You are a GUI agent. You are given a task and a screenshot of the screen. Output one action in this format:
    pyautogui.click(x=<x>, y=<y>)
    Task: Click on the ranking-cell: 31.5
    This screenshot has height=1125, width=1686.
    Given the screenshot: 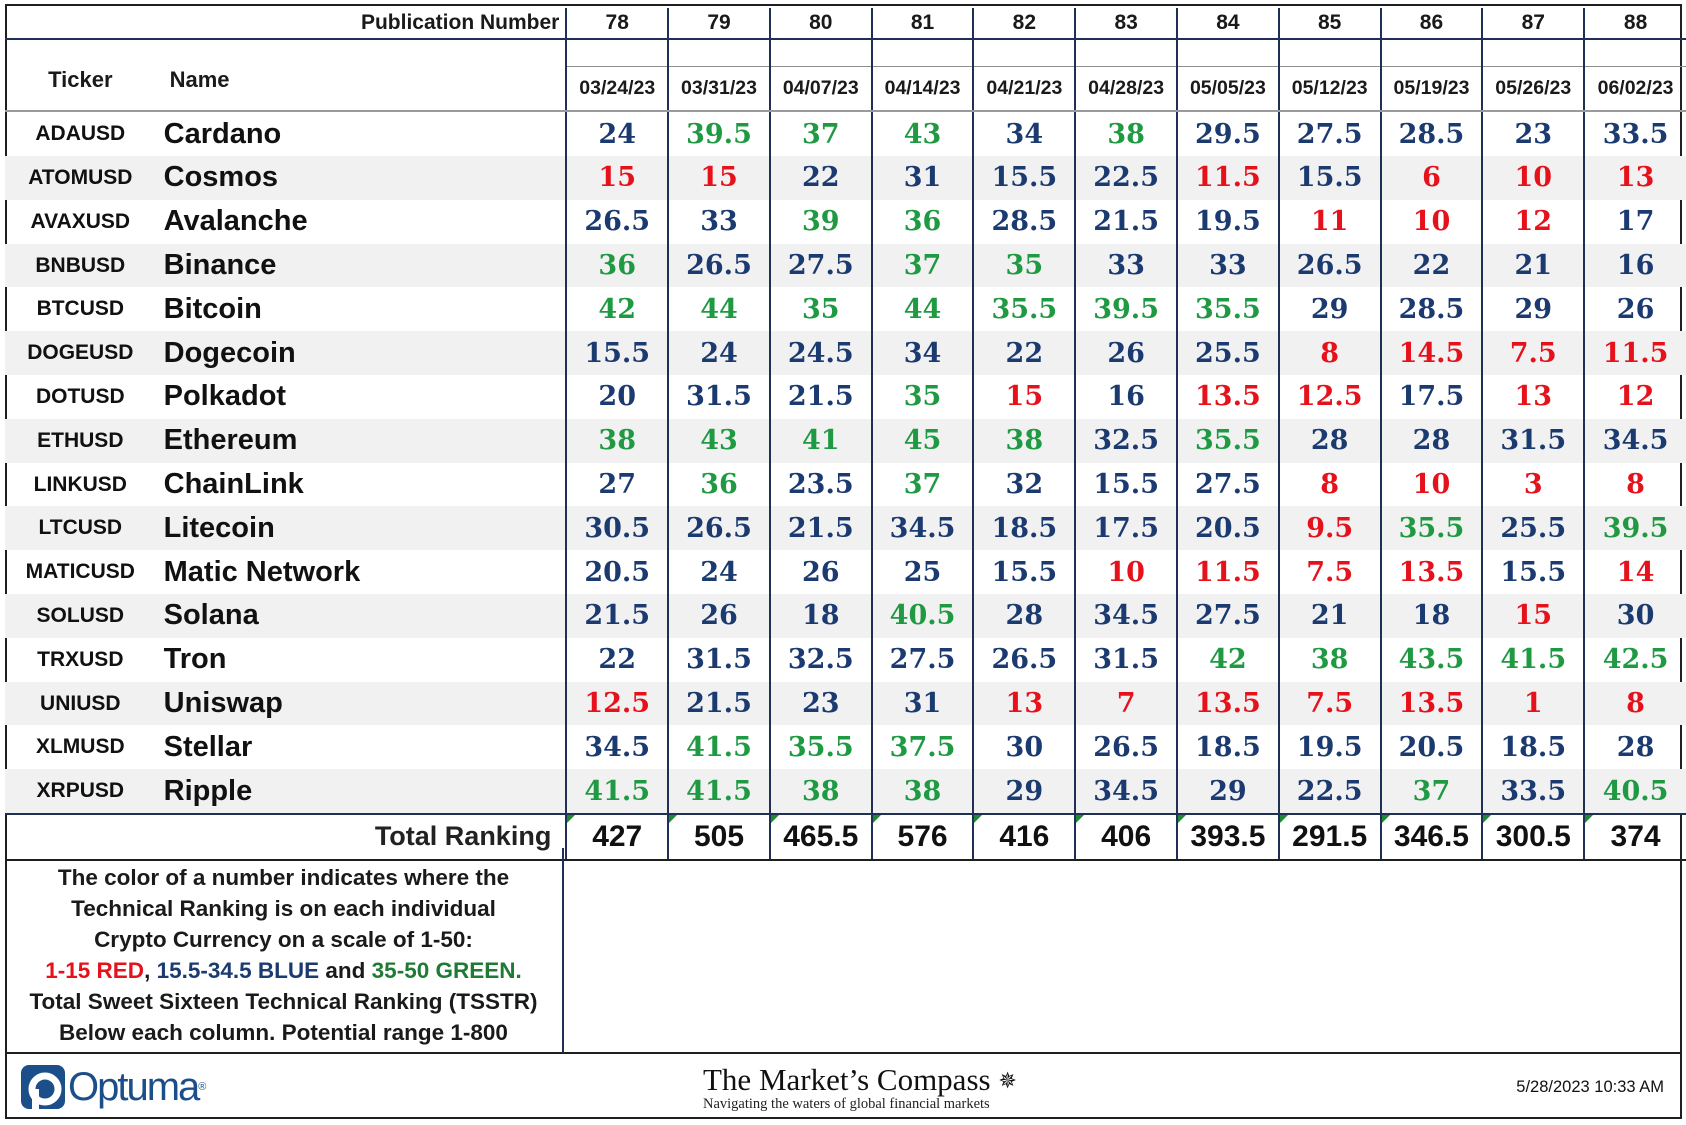 What is the action you would take?
    pyautogui.click(x=718, y=659)
    